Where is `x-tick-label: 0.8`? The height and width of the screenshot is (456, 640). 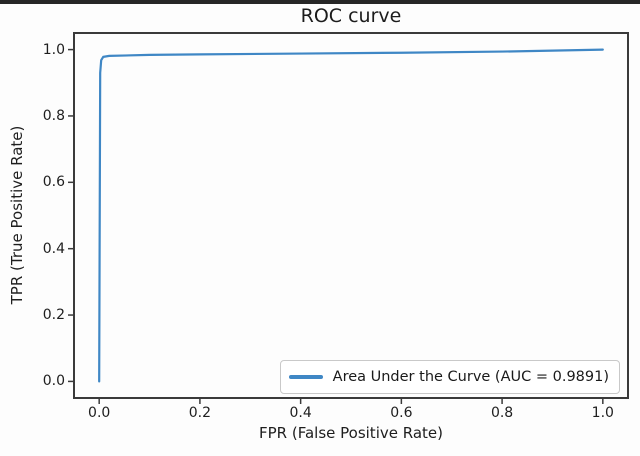
x-tick-label: 0.8 is located at coordinates (502, 413).